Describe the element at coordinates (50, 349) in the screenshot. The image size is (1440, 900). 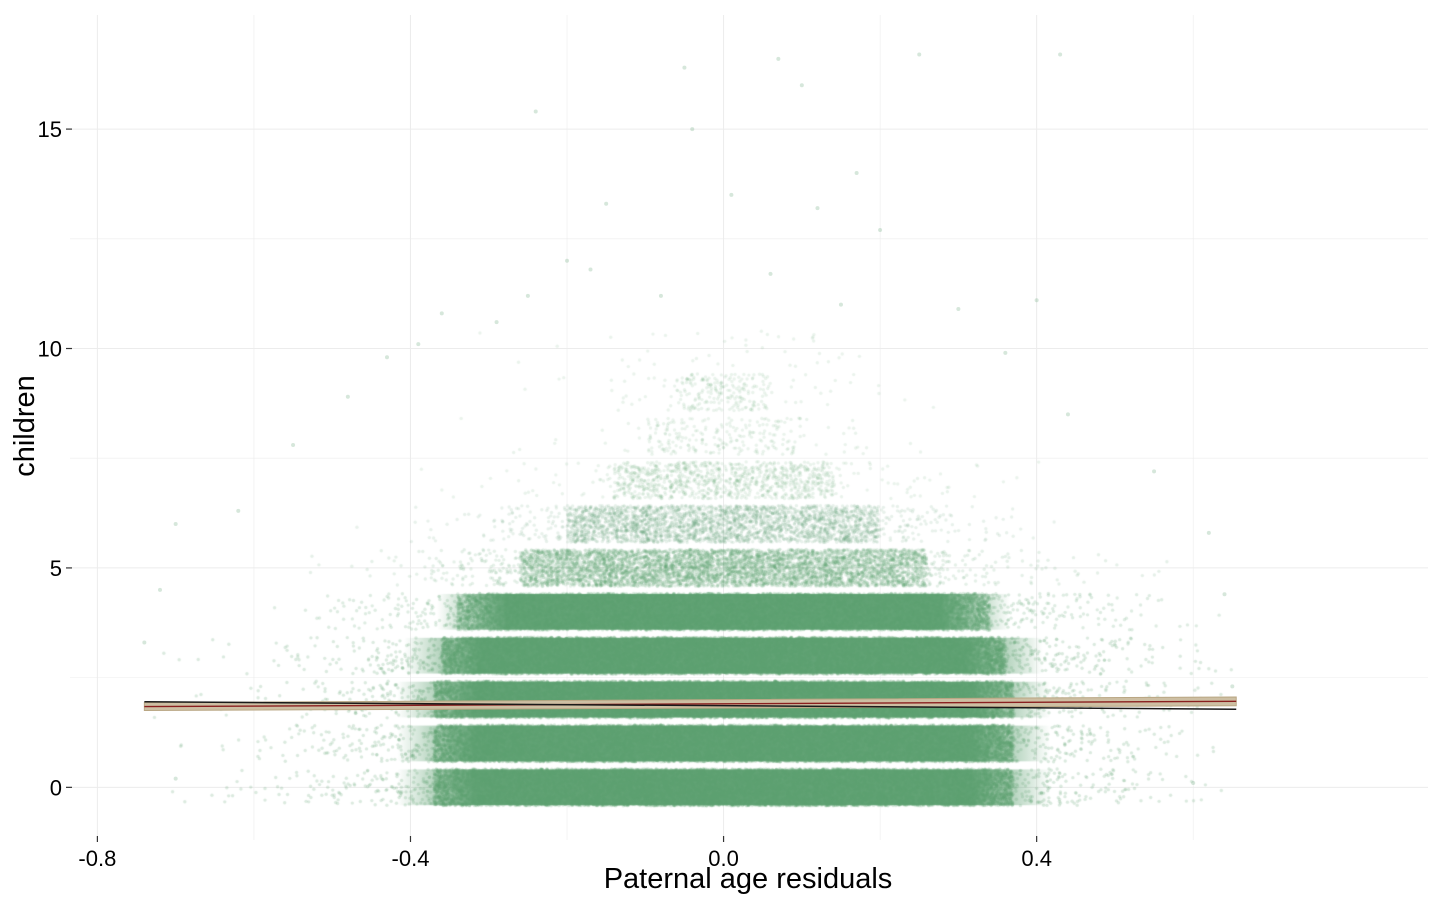
I see `y-tick-label: 10` at that location.